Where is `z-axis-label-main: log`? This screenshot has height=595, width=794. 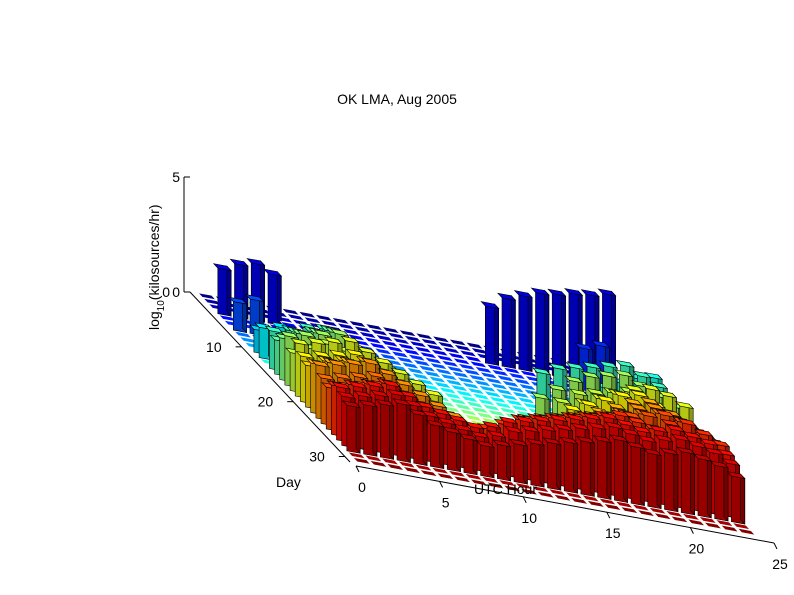 z-axis-label-main: log is located at coordinates (154, 320).